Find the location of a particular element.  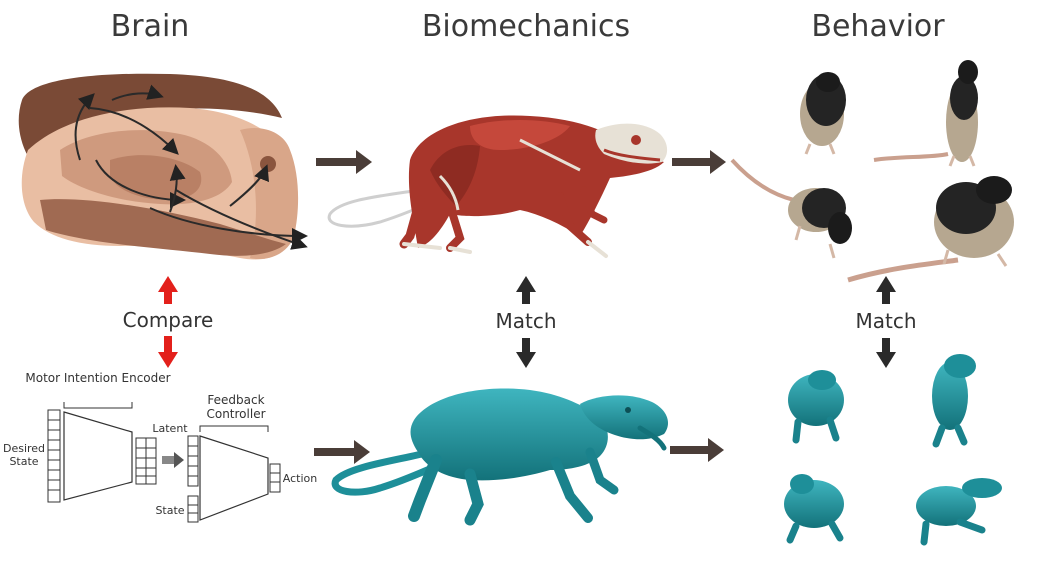

controller-label: Feedback Controller is located at coordinates (235, 407).